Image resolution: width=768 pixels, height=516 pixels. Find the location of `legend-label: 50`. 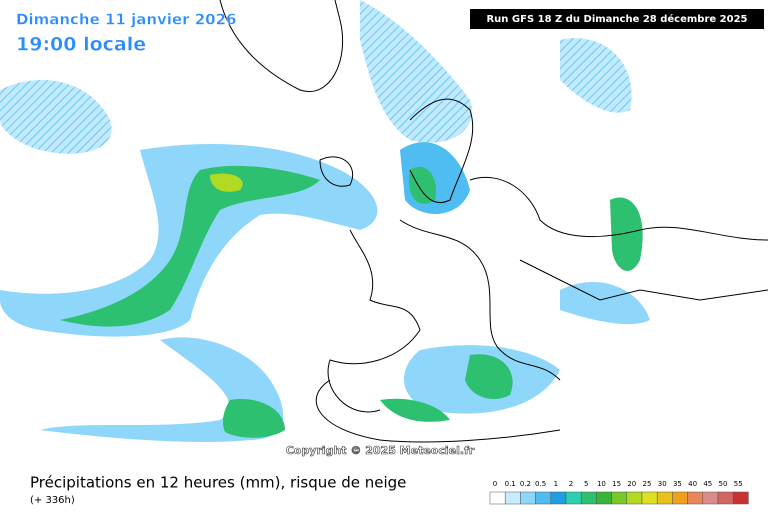

legend-label: 50 is located at coordinates (723, 484).